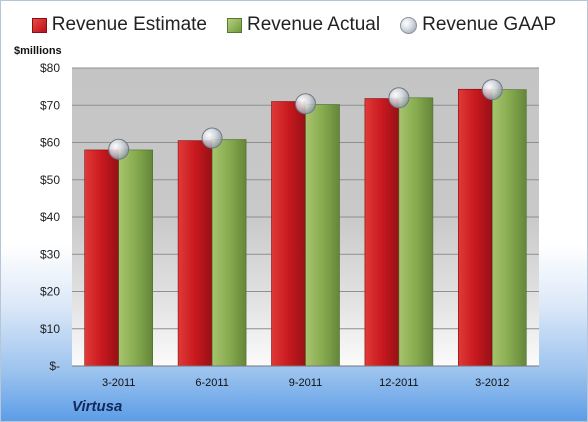  I want to click on y-unit-label: $millions, so click(38, 51).